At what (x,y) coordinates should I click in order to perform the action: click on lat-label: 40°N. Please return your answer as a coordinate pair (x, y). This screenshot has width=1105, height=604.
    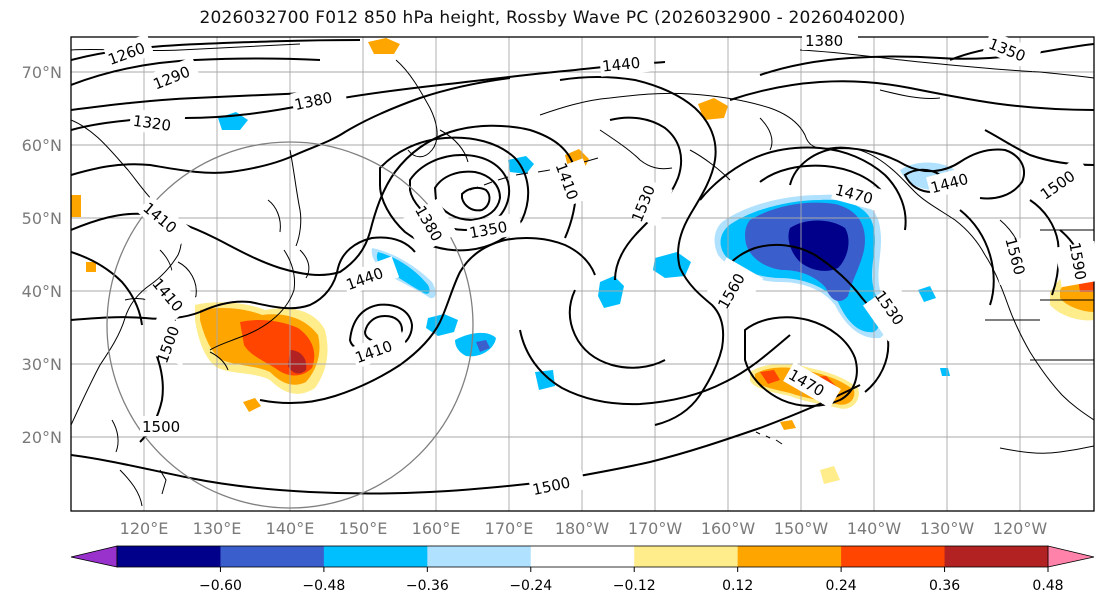
    Looking at the image, I should click on (42, 291).